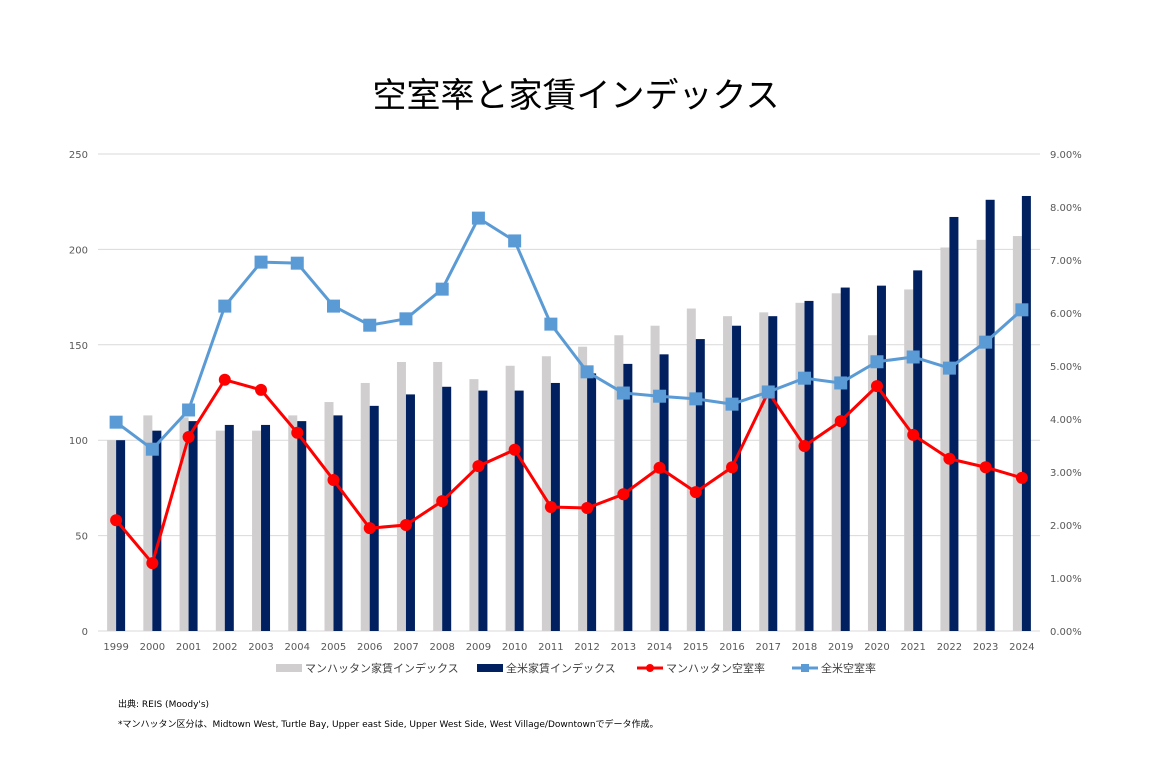 The width and height of the screenshot is (1152, 768). What do you see at coordinates (188, 647) in the screenshot?
I see `x-tick-label: 2001` at bounding box center [188, 647].